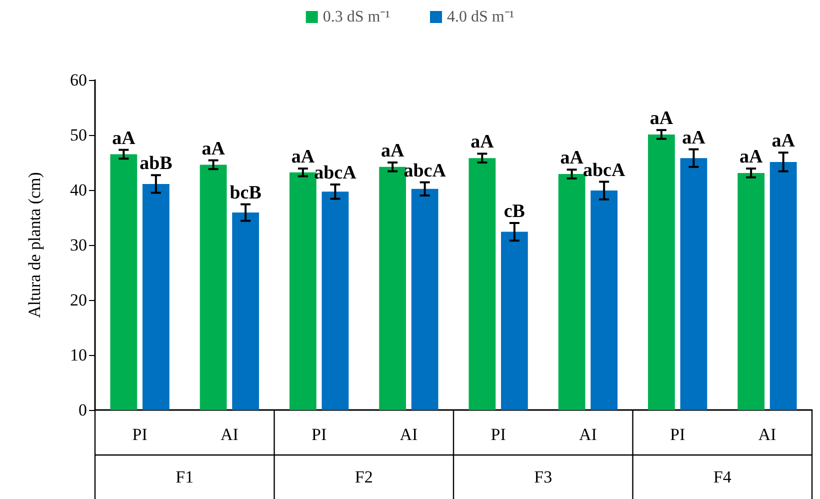 The image size is (820, 499). Describe the element at coordinates (480, 17) in the screenshot. I see `legend-label: 4.0 dS m⁻¹` at that location.